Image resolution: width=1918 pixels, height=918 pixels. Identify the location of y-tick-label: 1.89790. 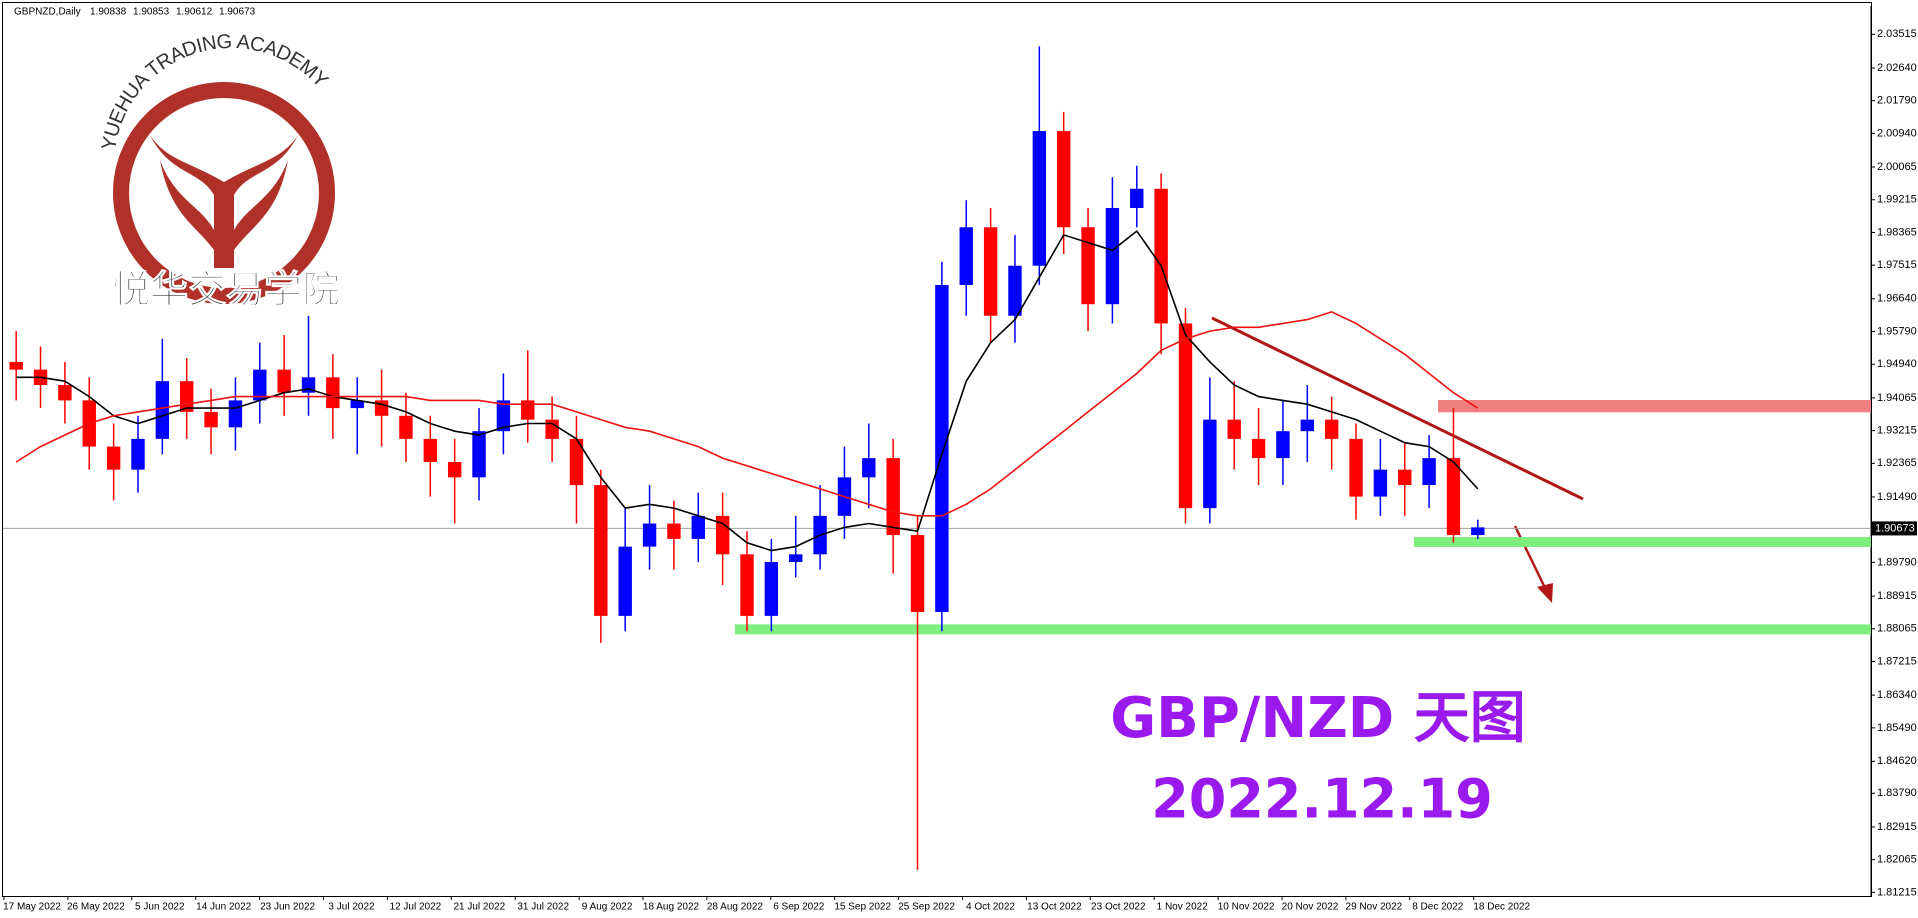
(1897, 562).